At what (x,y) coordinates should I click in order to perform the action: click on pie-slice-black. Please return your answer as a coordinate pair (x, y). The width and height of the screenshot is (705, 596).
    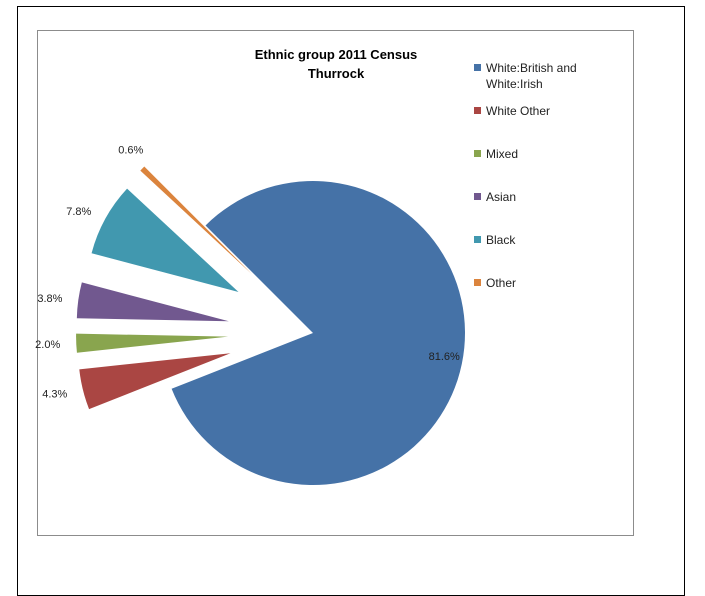
    Looking at the image, I should click on (165, 240).